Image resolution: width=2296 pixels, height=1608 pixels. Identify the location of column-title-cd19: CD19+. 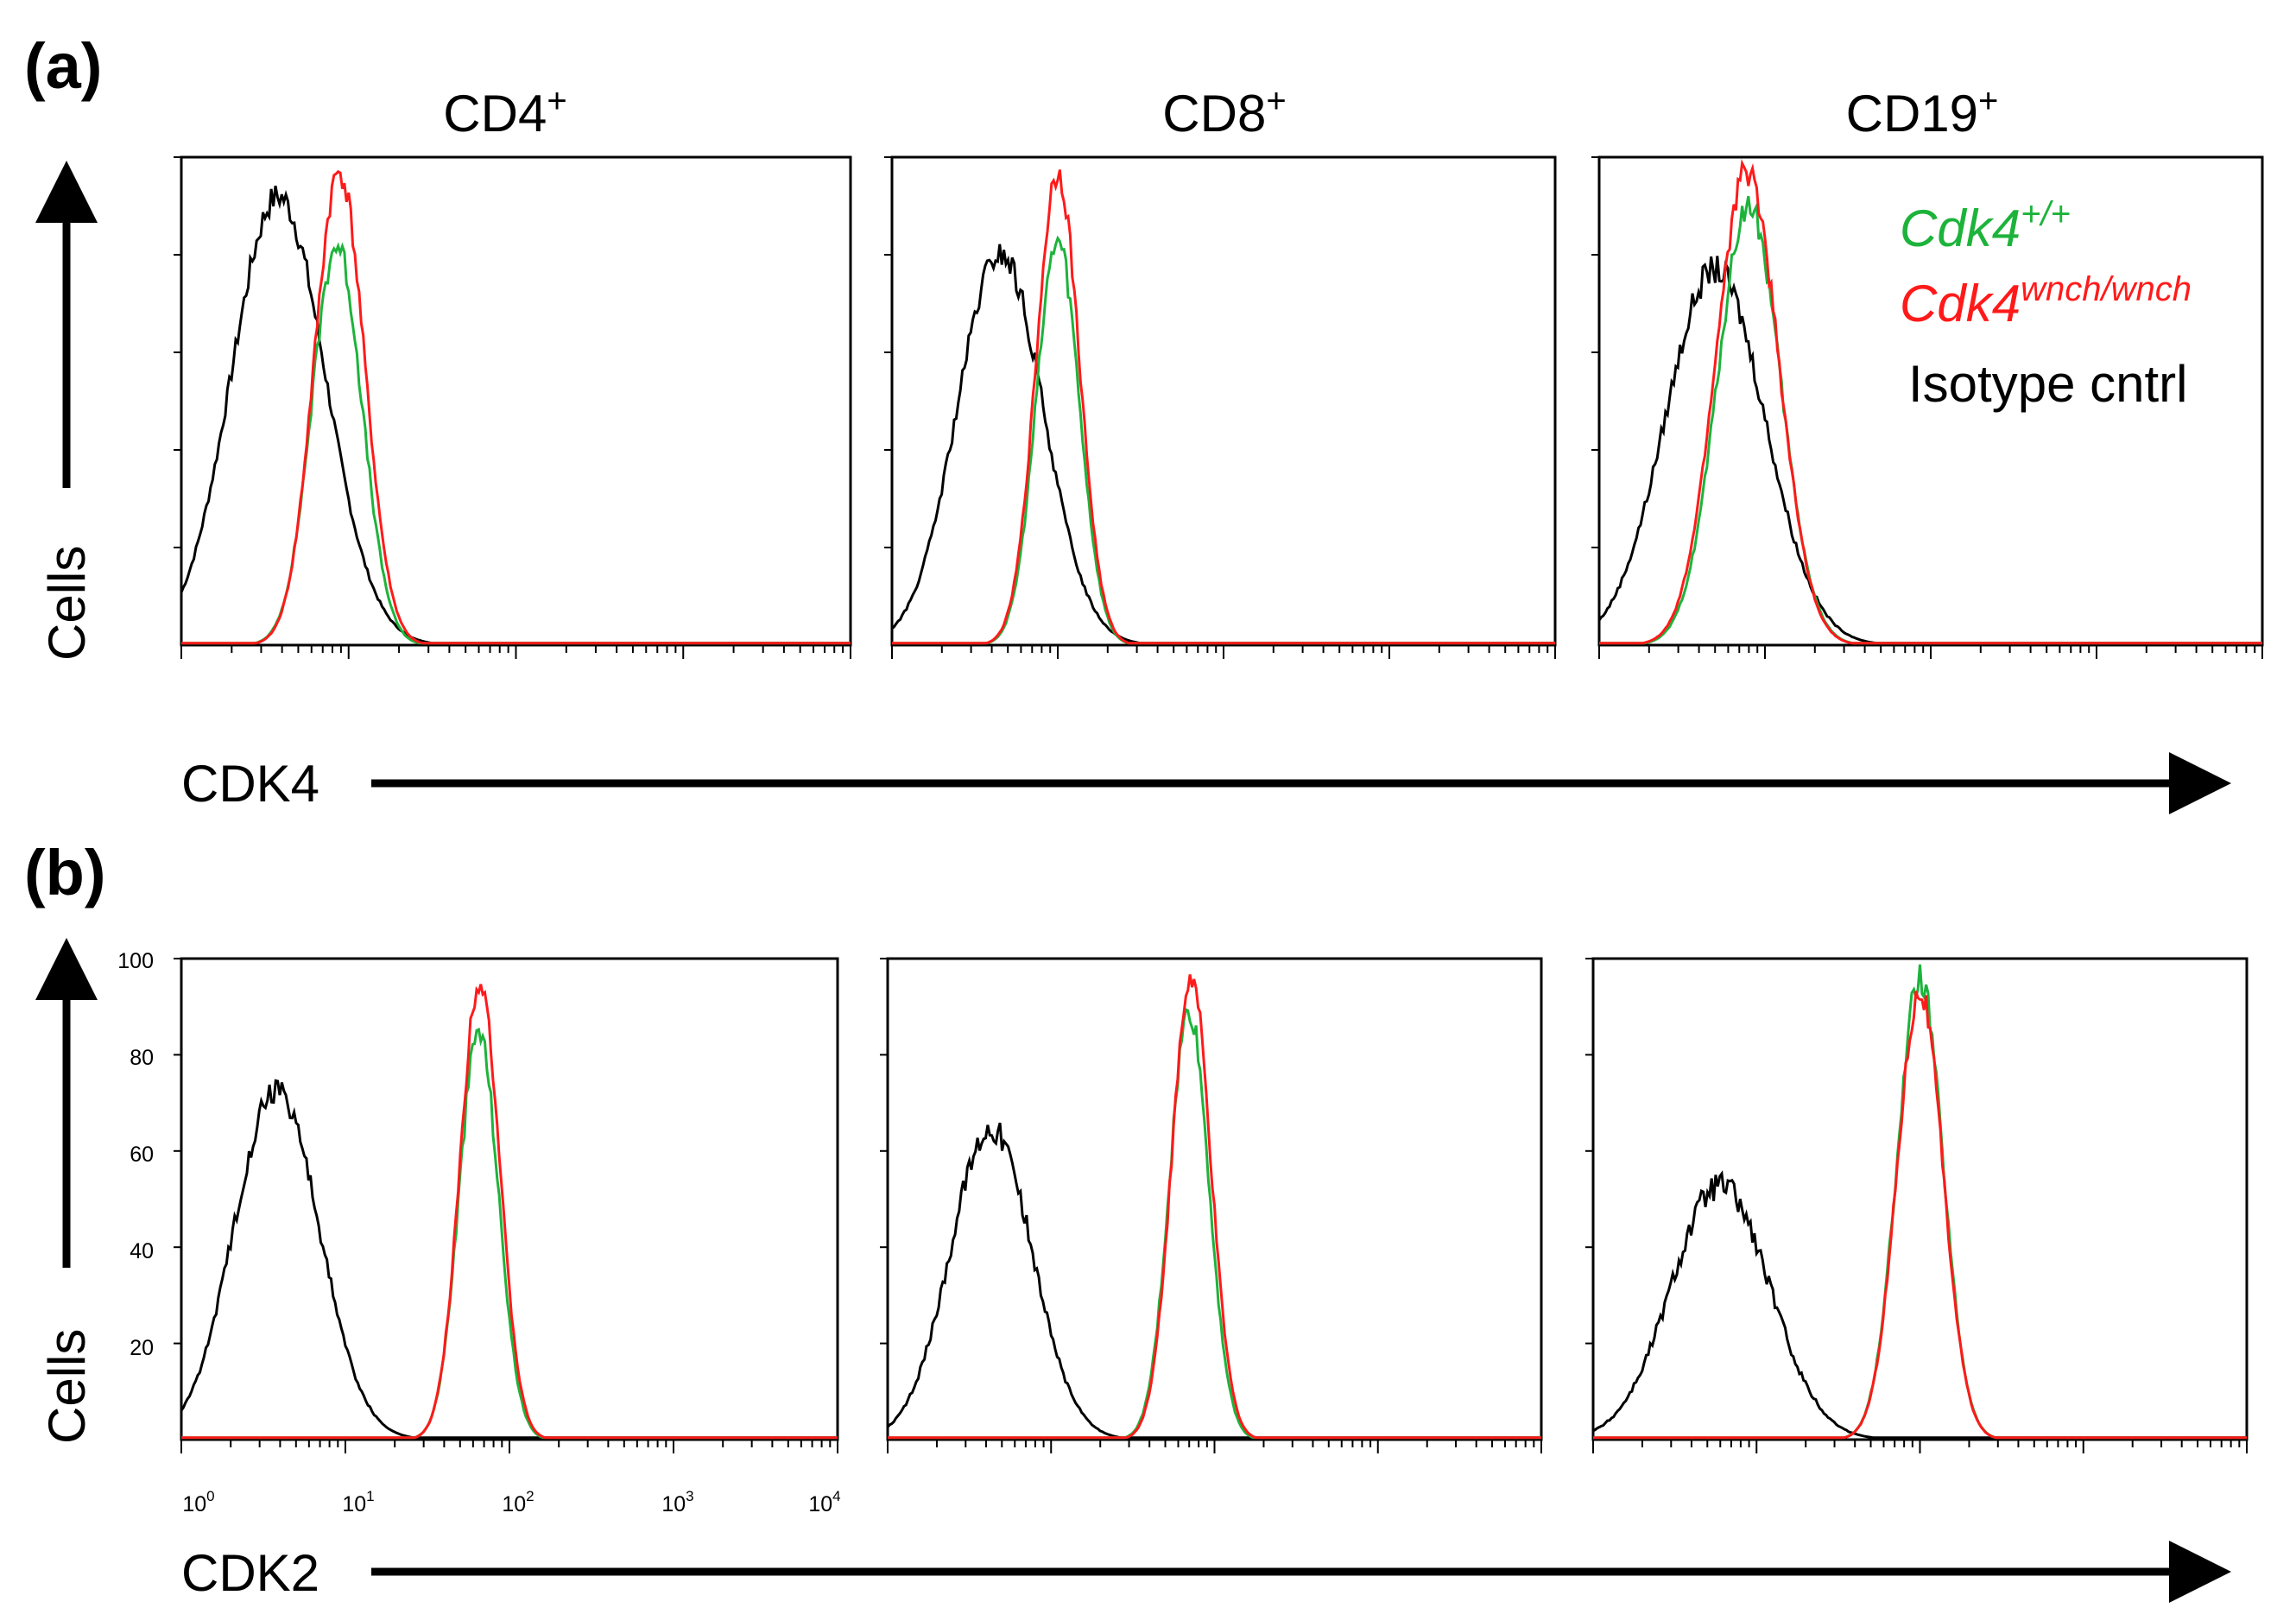
(1922, 112).